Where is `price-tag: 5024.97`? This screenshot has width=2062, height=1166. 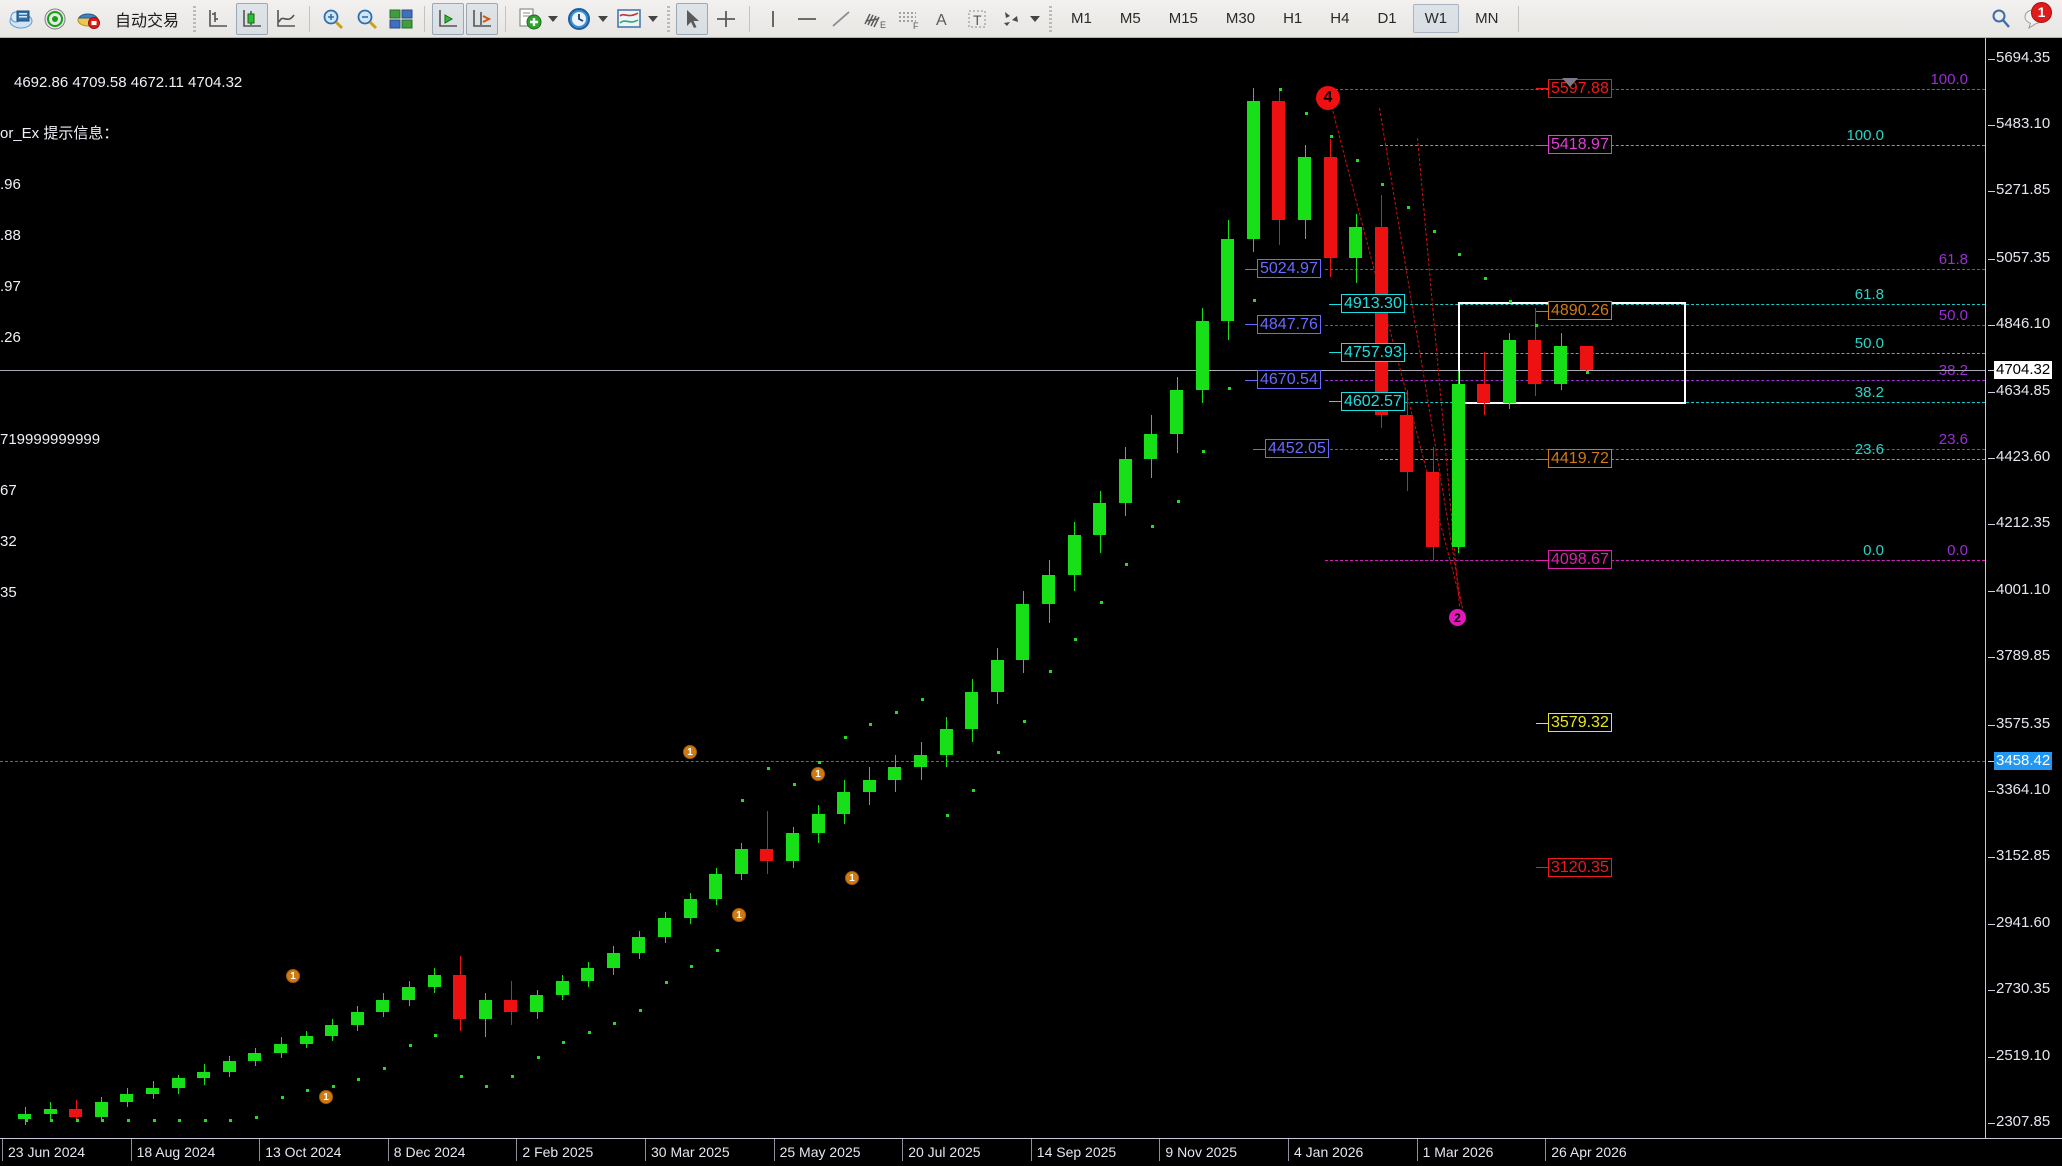 price-tag: 5024.97 is located at coordinates (1283, 268).